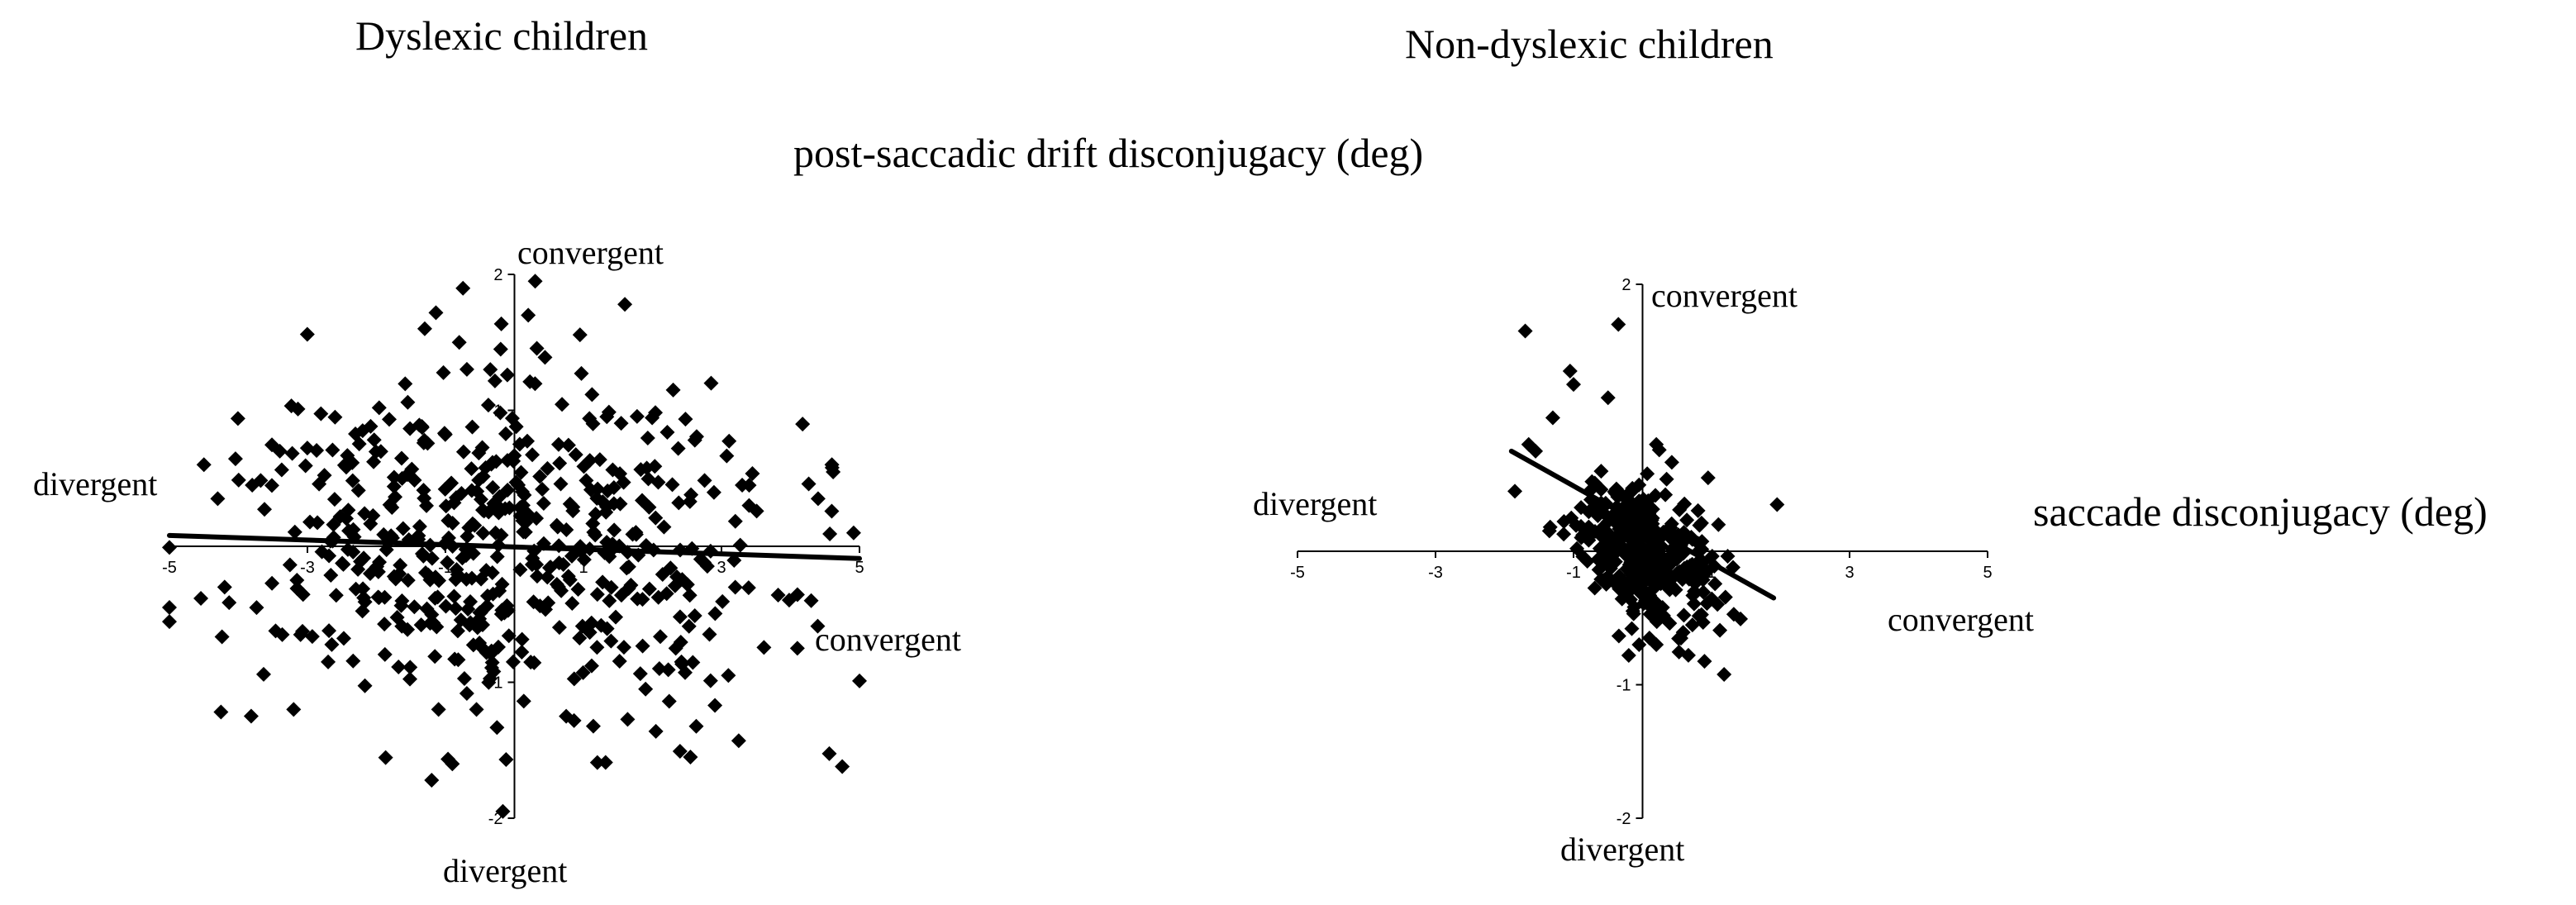 The image size is (2576, 905). What do you see at coordinates (1316, 503) in the screenshot?
I see `right-left-direction-label: divergent` at bounding box center [1316, 503].